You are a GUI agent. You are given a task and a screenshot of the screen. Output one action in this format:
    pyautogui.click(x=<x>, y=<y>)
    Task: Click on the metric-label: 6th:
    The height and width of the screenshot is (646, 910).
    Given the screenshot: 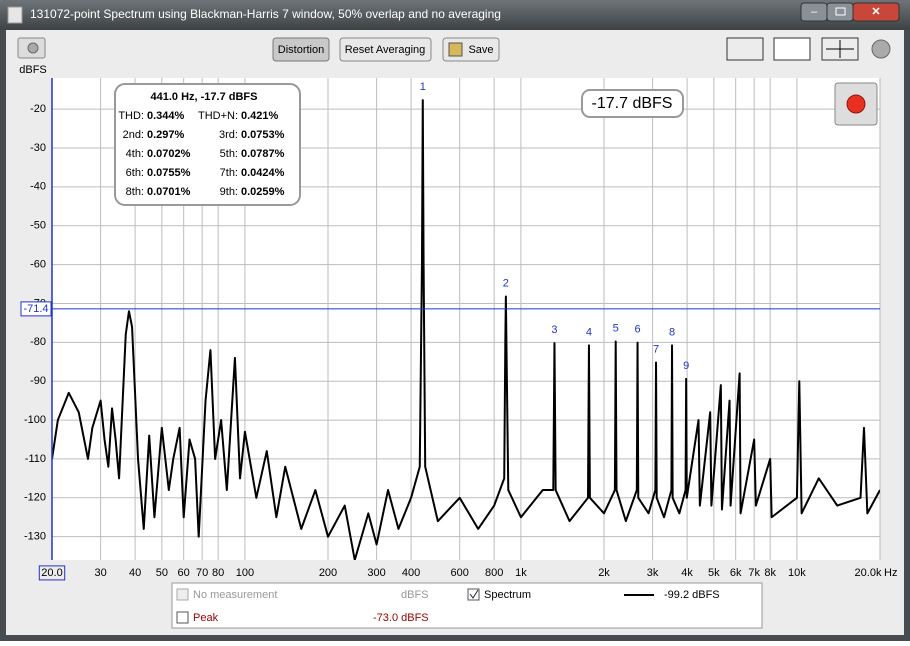 What is the action you would take?
    pyautogui.click(x=135, y=173)
    